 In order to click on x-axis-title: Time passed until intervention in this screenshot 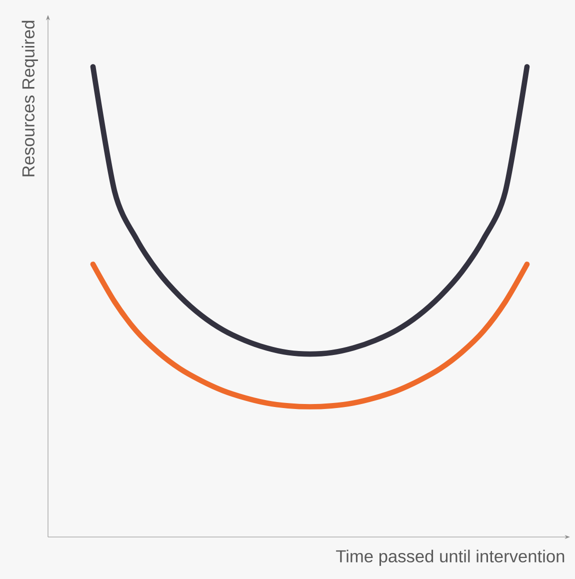, I will do `click(450, 558)`.